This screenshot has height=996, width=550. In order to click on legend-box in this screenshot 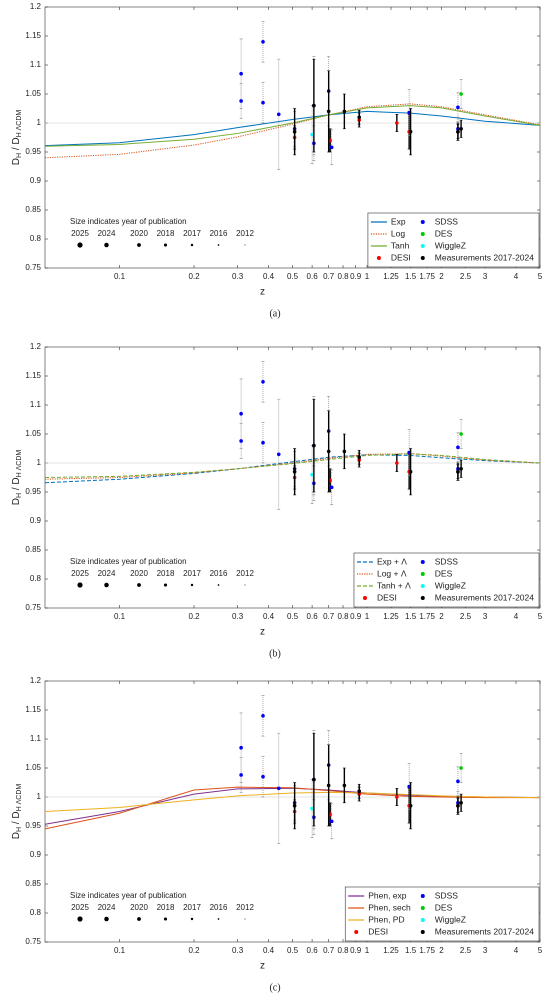, I will do `click(442, 914)`.